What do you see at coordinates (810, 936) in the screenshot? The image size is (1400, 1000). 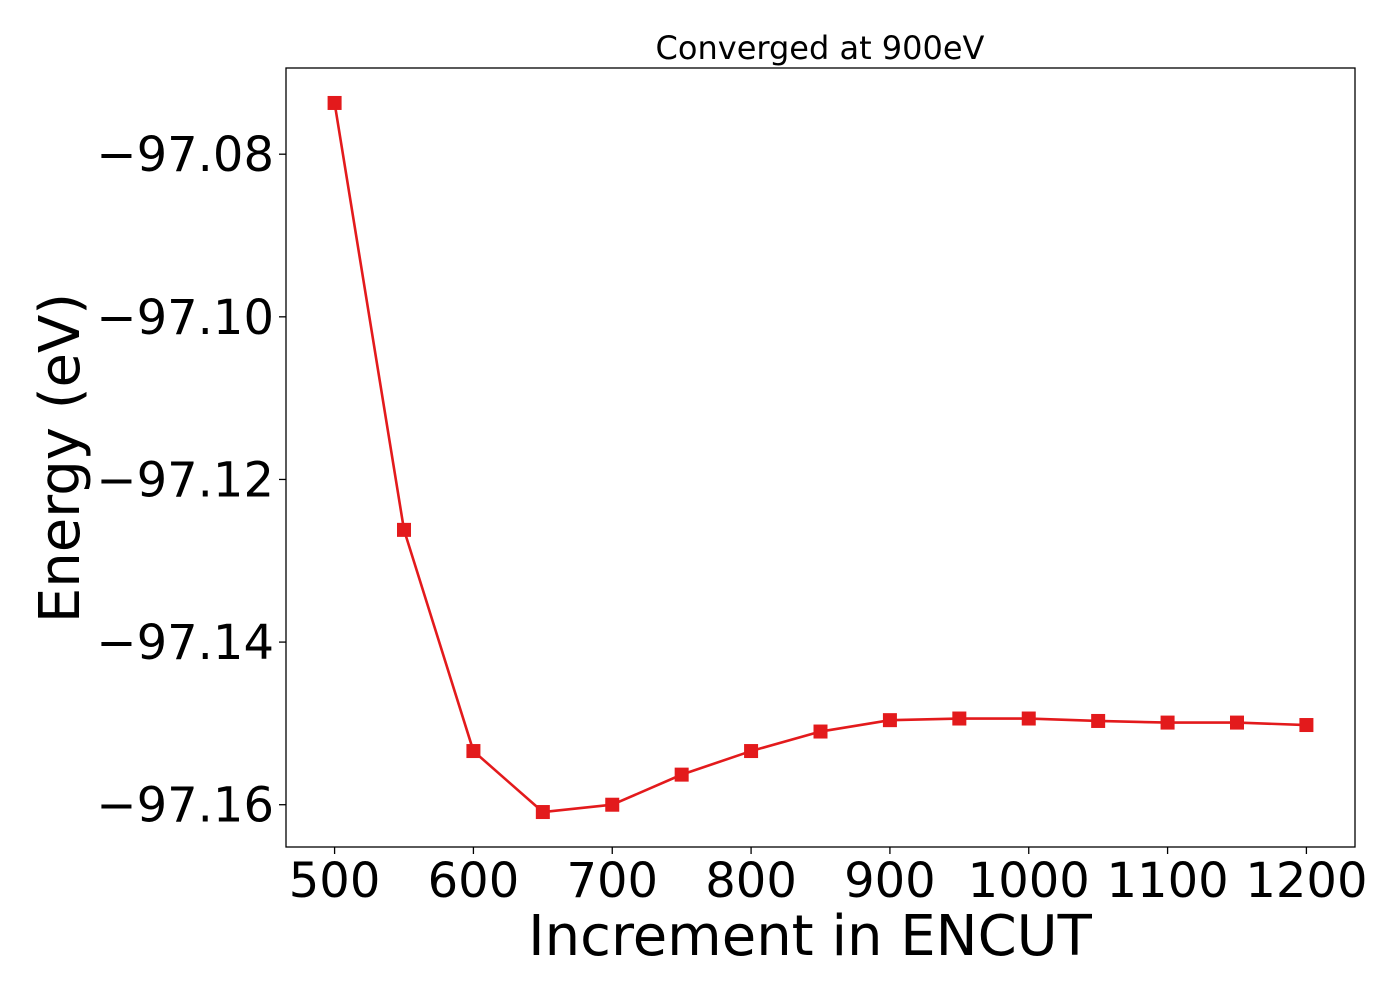 I see `x-axis-label: Increment in ENCUT` at bounding box center [810, 936].